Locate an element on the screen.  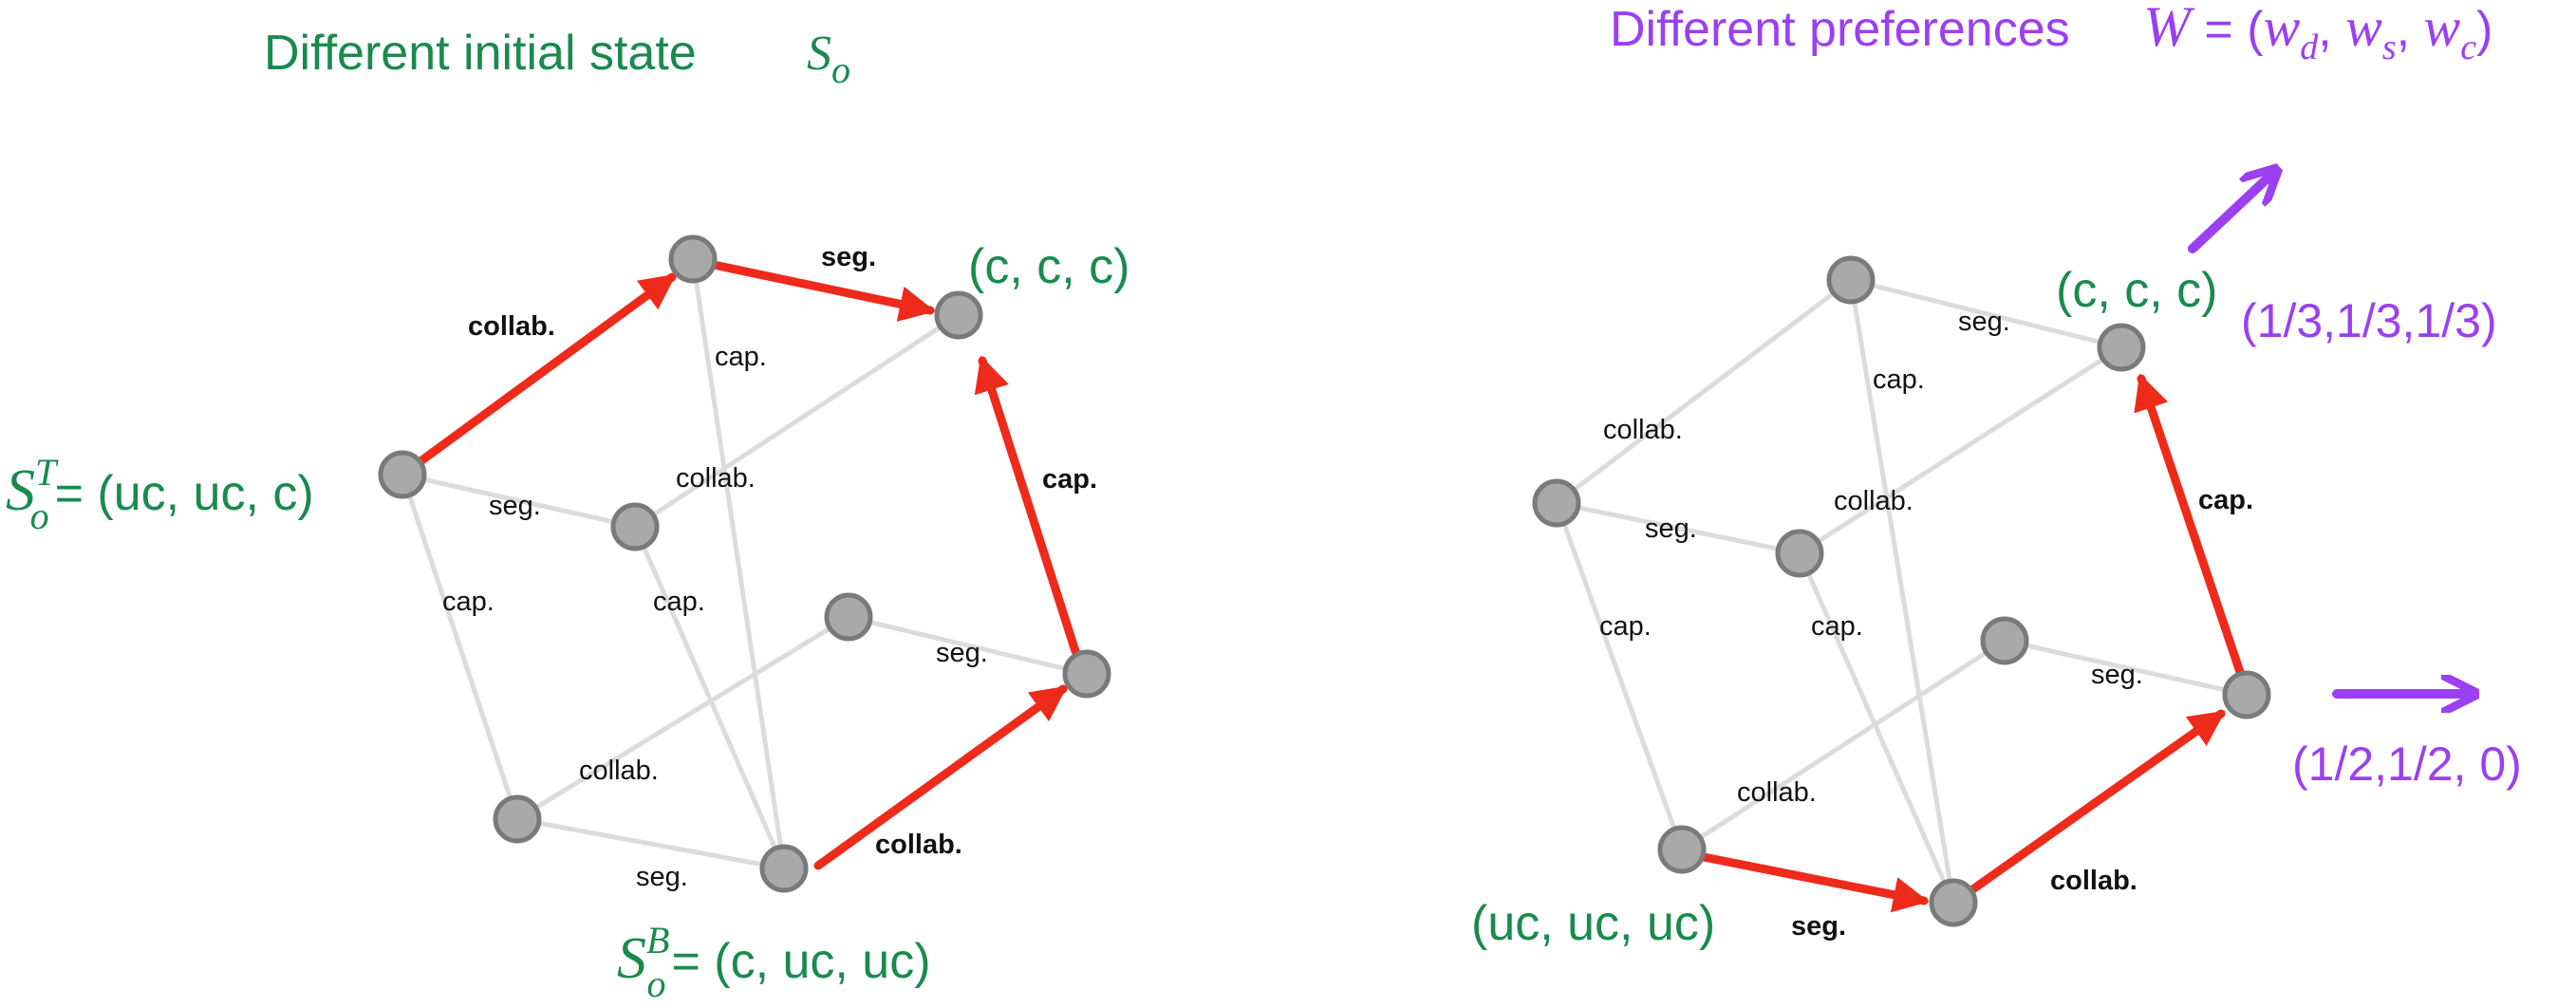
right-title-formula: W = (wd, ws, wc) is located at coordinates (2317, 34).